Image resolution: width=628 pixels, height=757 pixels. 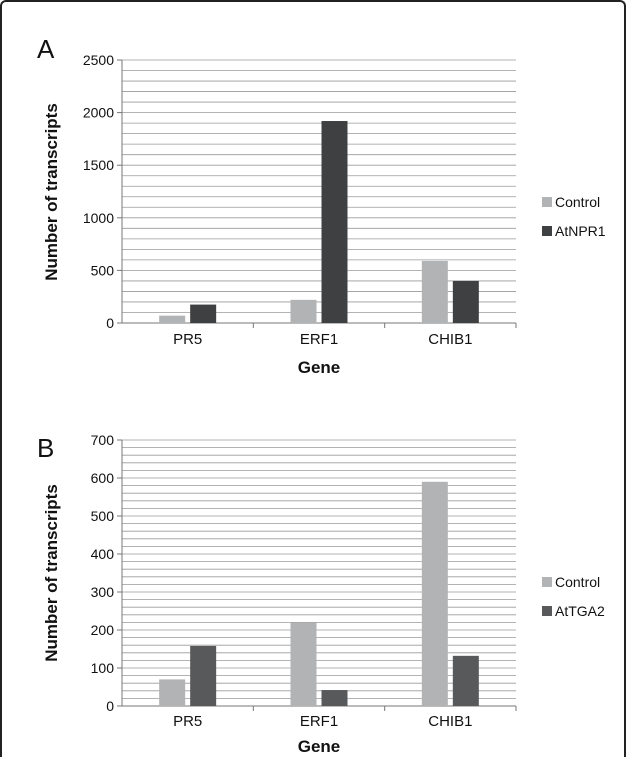 I want to click on y-tick-label: 700, so click(x=103, y=440).